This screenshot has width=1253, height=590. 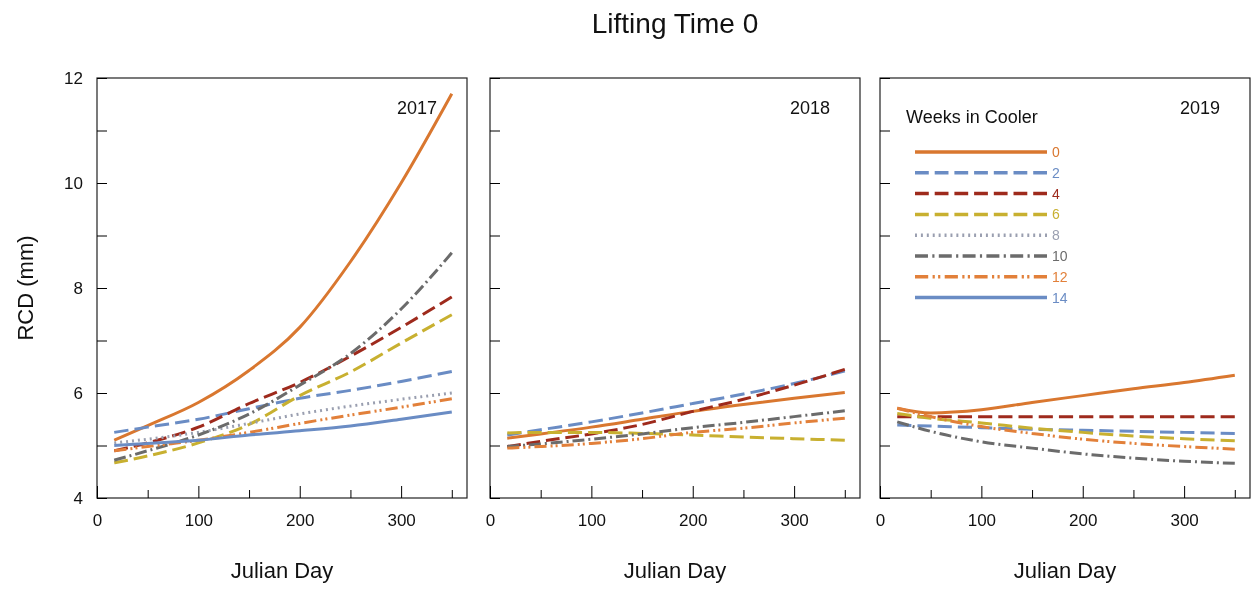 What do you see at coordinates (1199, 108) in the screenshot?
I see `annotation: 2019` at bounding box center [1199, 108].